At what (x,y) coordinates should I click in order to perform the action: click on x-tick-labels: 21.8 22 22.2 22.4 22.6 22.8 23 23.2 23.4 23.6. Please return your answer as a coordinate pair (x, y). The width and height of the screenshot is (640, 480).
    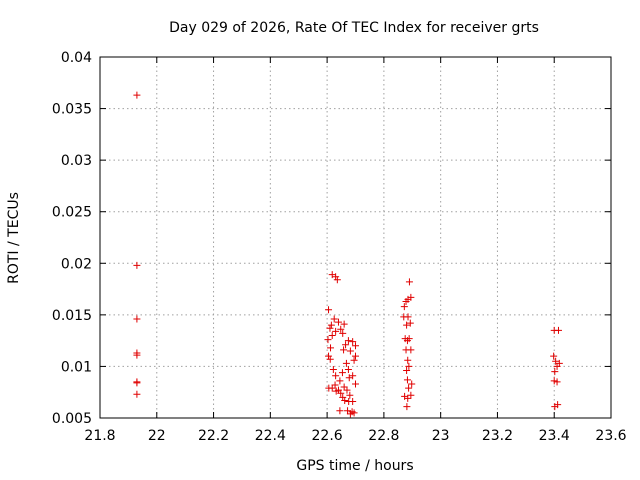
    Looking at the image, I should click on (355, 436).